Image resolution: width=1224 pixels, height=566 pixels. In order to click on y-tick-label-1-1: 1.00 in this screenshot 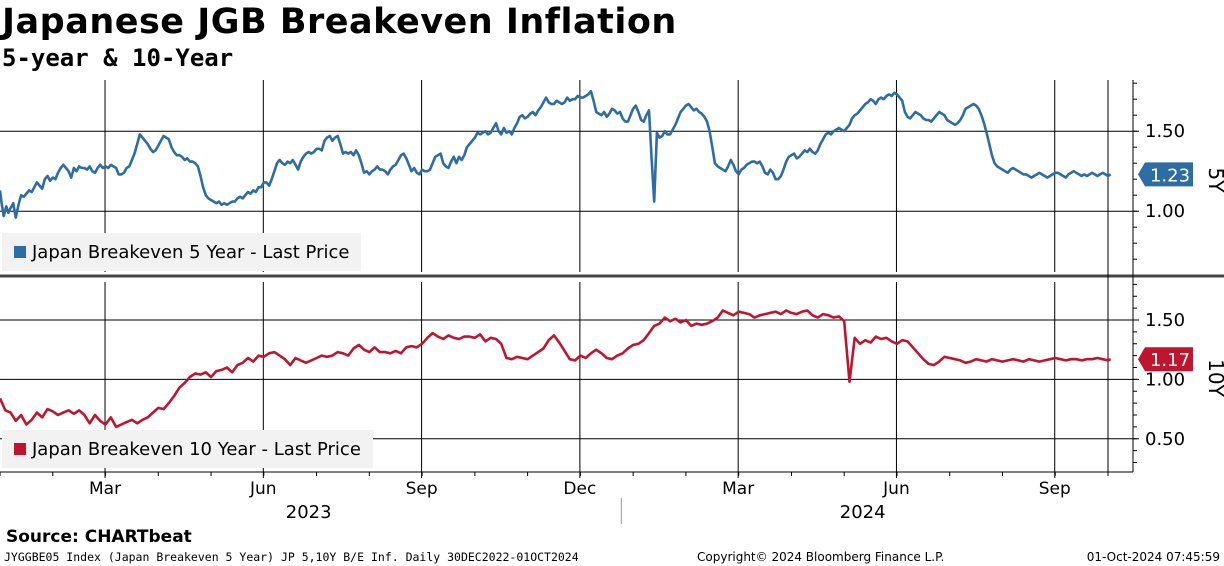, I will do `click(1165, 379)`.